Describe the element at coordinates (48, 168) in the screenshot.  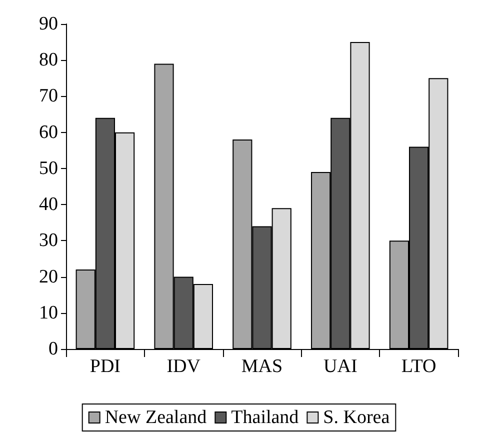
I see `y-tick-label: 50` at that location.